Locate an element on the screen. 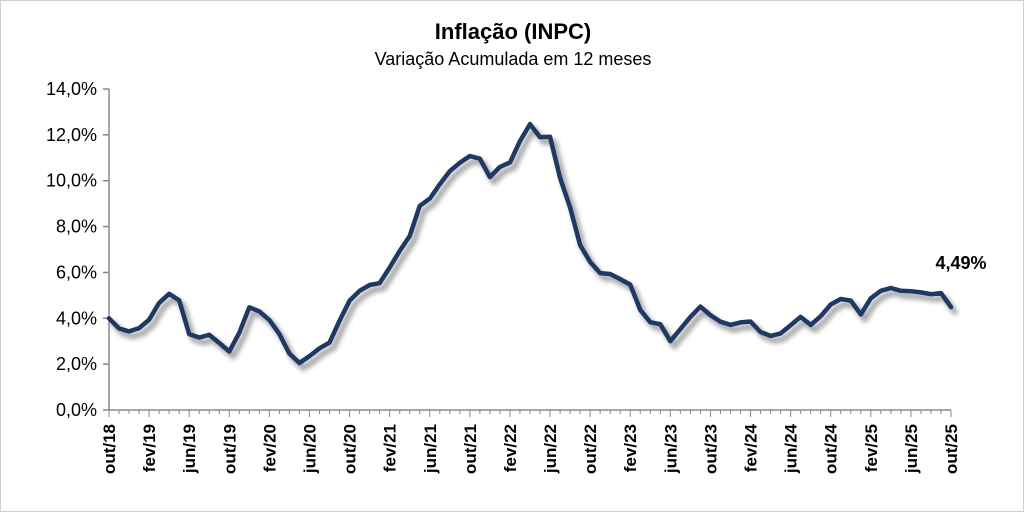 This screenshot has width=1024, height=513. x-tick-label: out/18 is located at coordinates (109, 449).